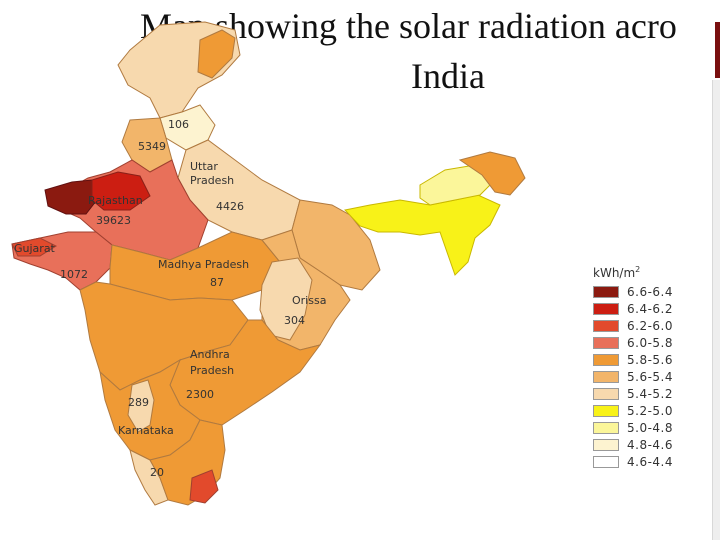 The image size is (720, 540). I want to click on label-1072: 1072, so click(74, 274).